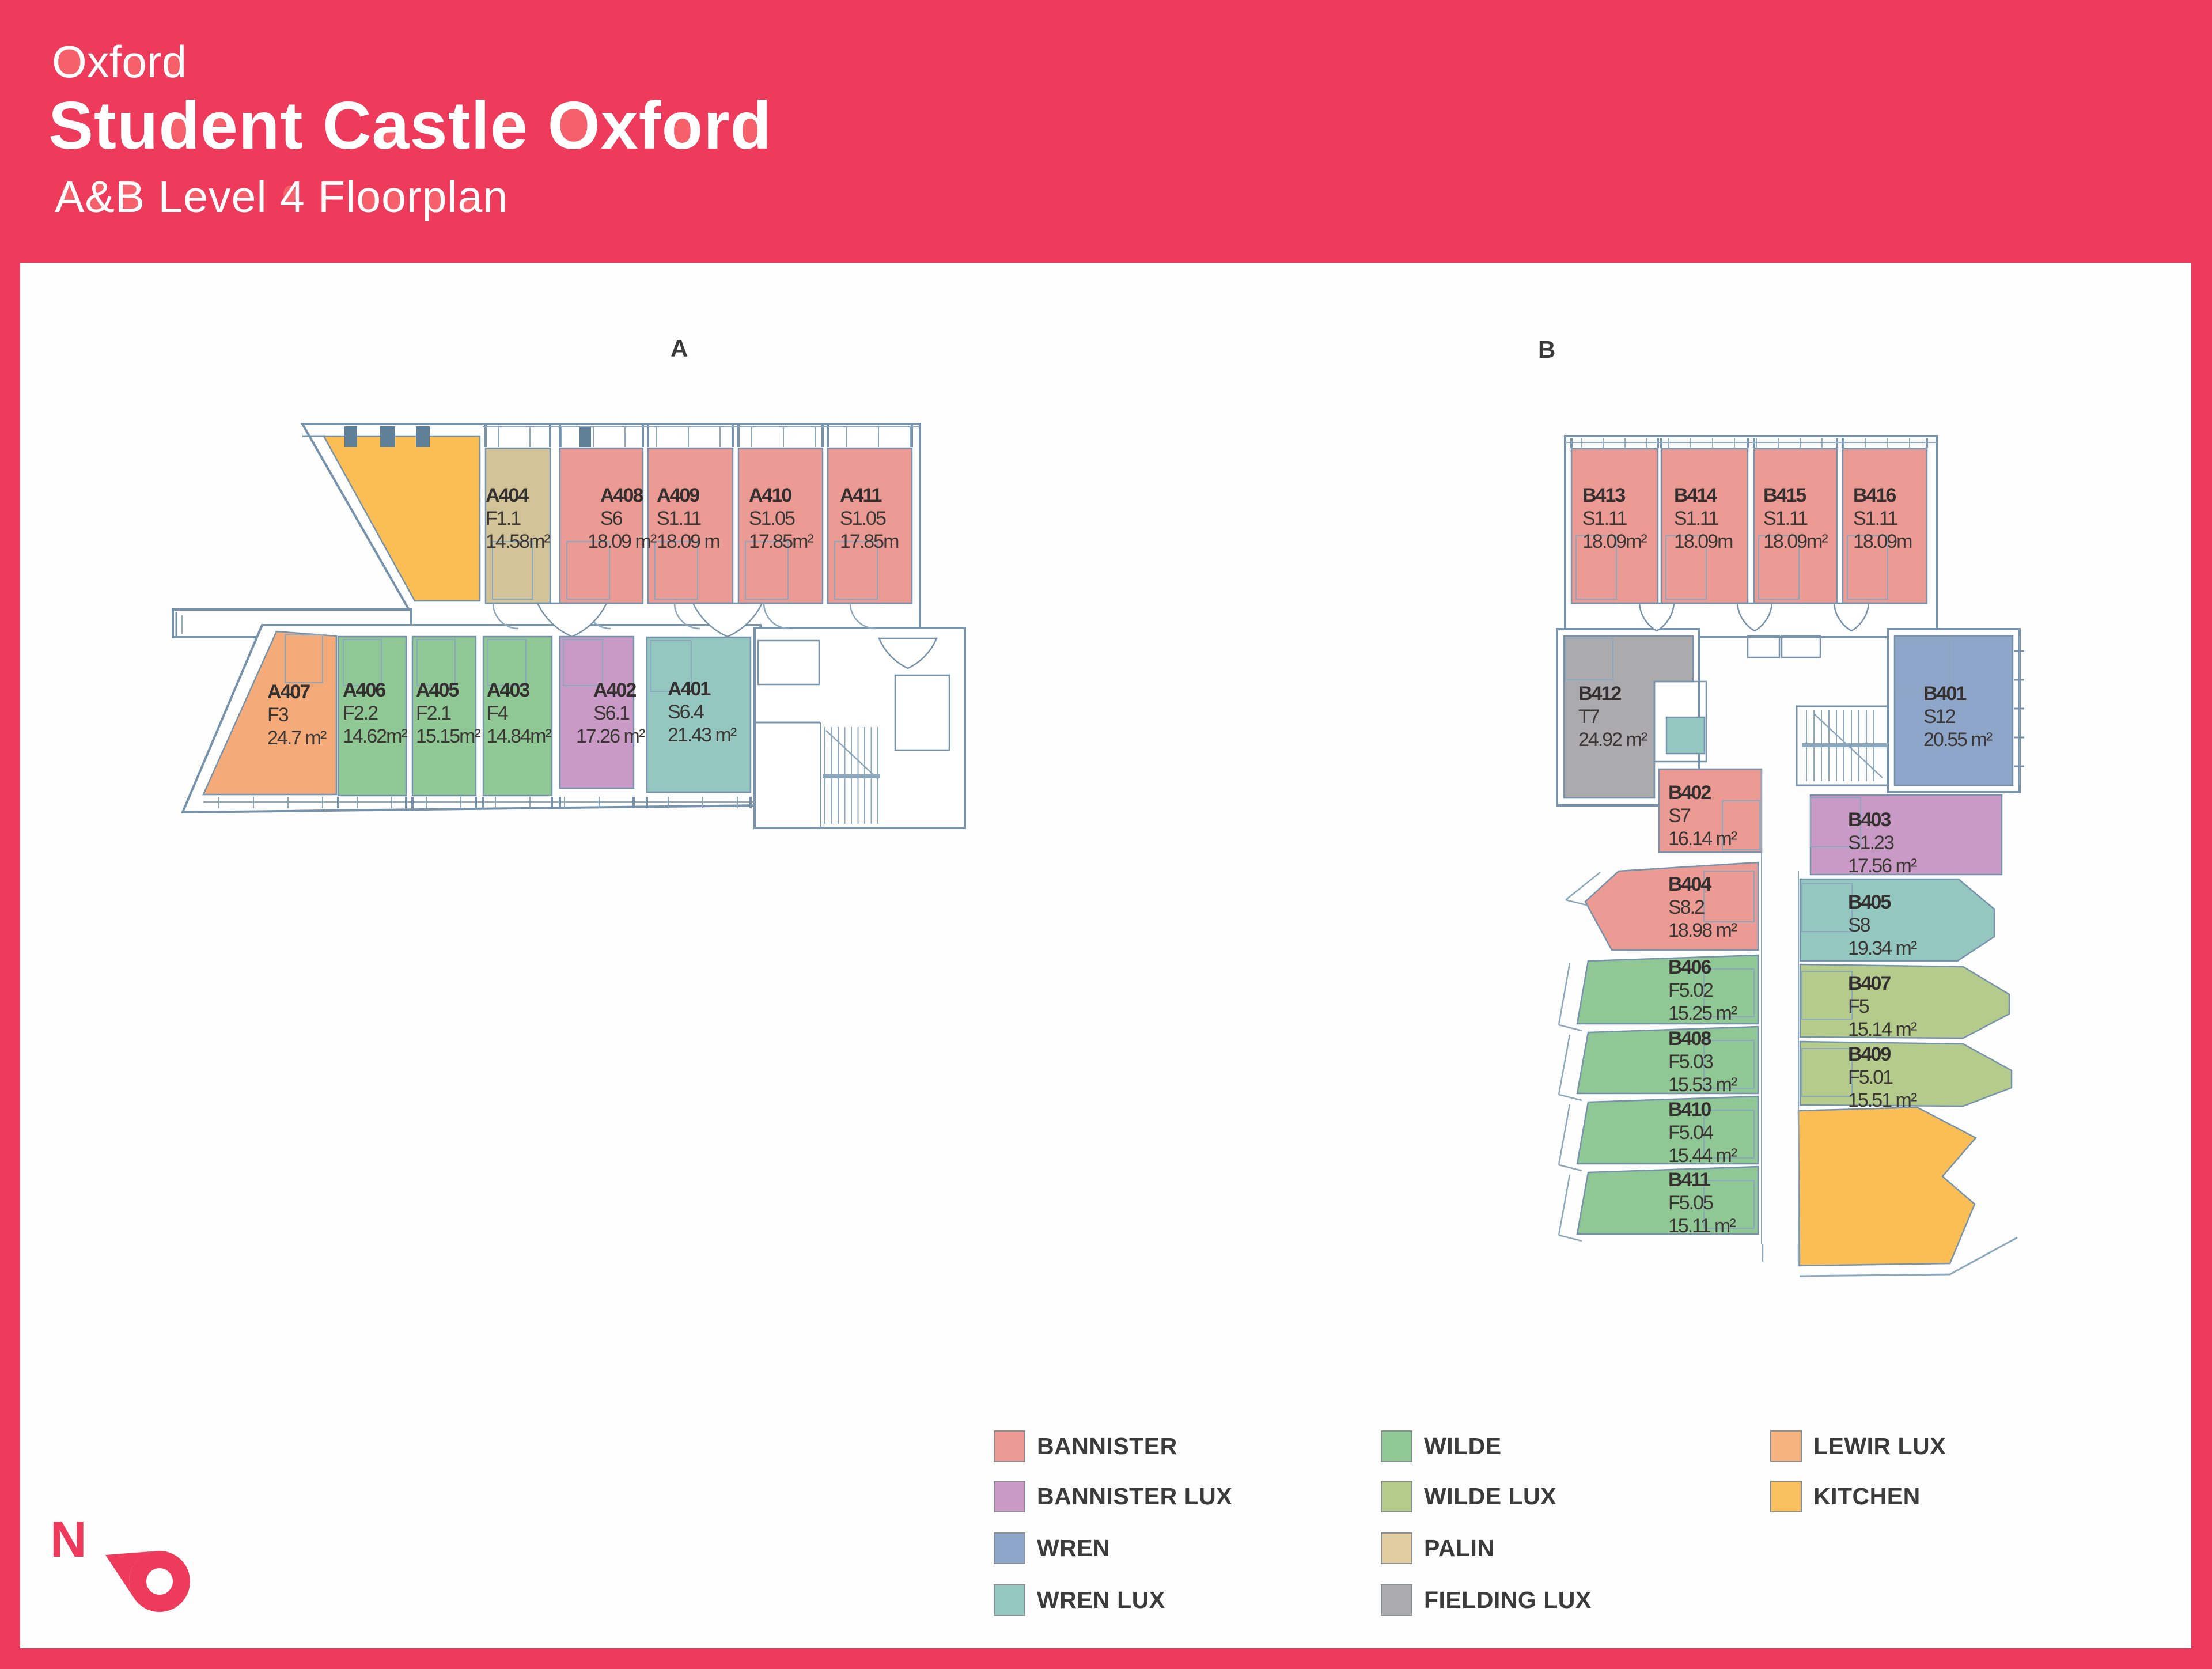  Describe the element at coordinates (611, 518) in the screenshot. I see `svg-text: S6` at that location.